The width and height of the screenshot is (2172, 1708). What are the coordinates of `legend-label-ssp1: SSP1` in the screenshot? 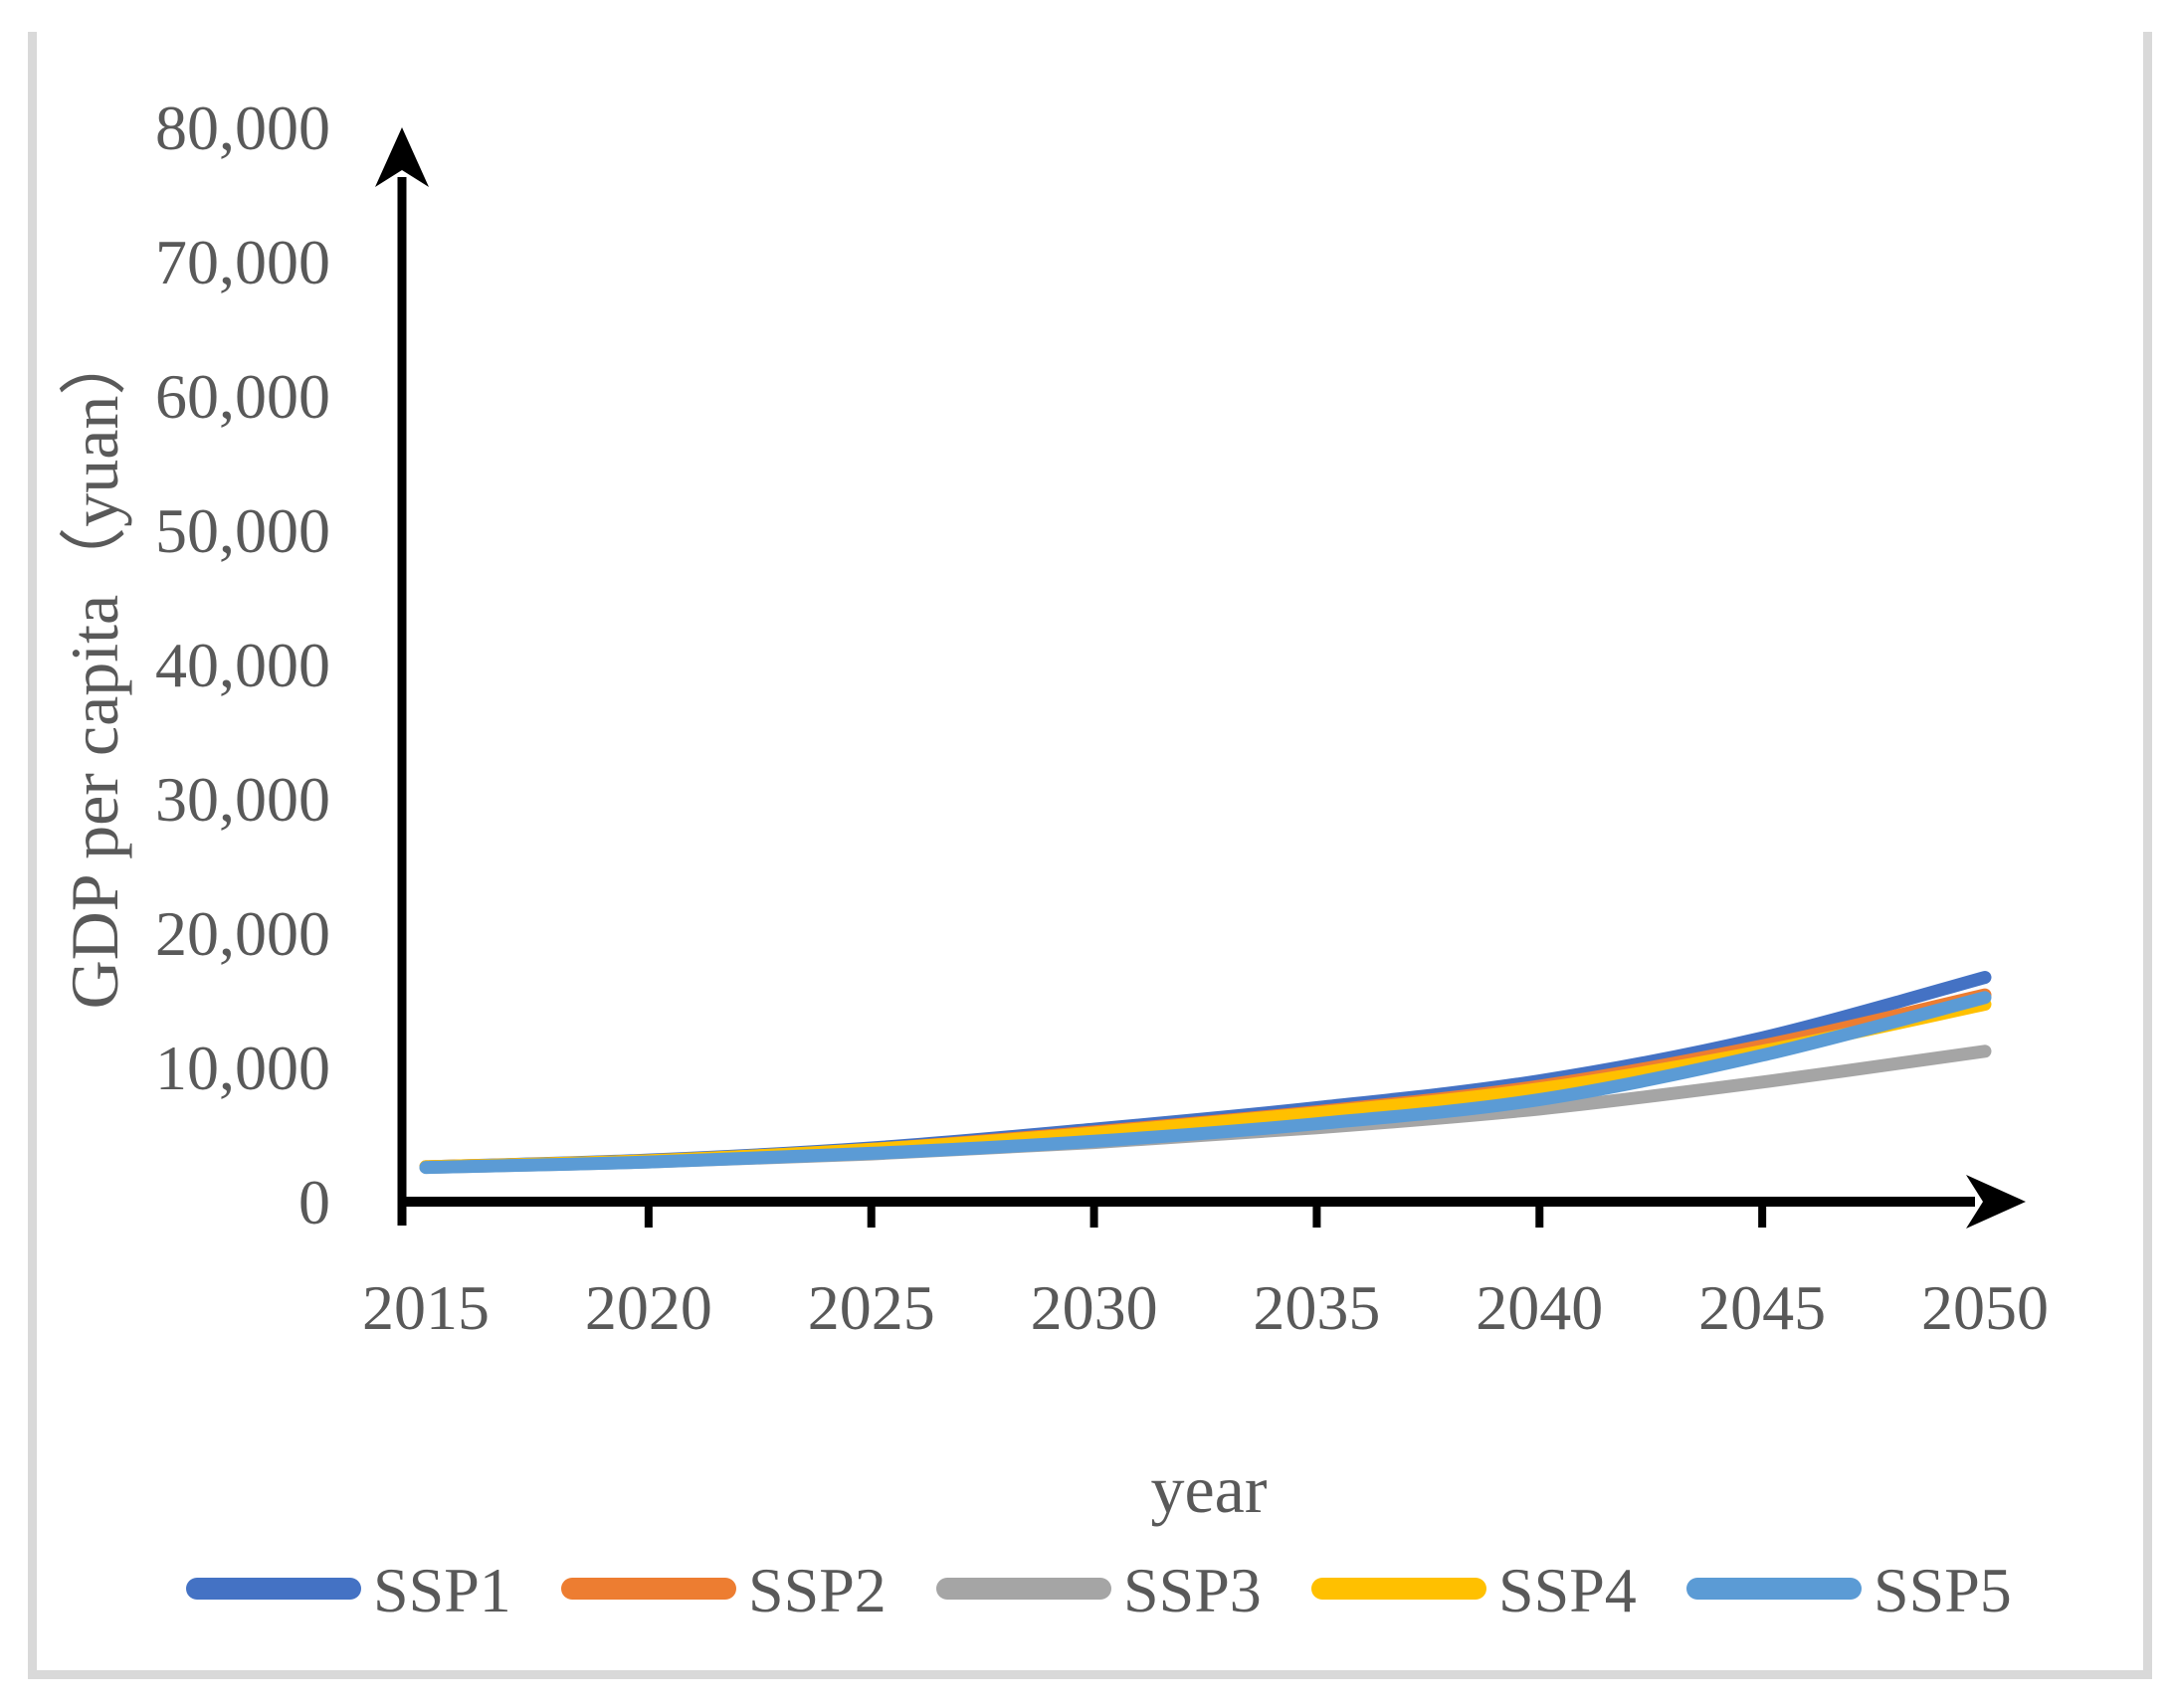 It's located at (442, 1590).